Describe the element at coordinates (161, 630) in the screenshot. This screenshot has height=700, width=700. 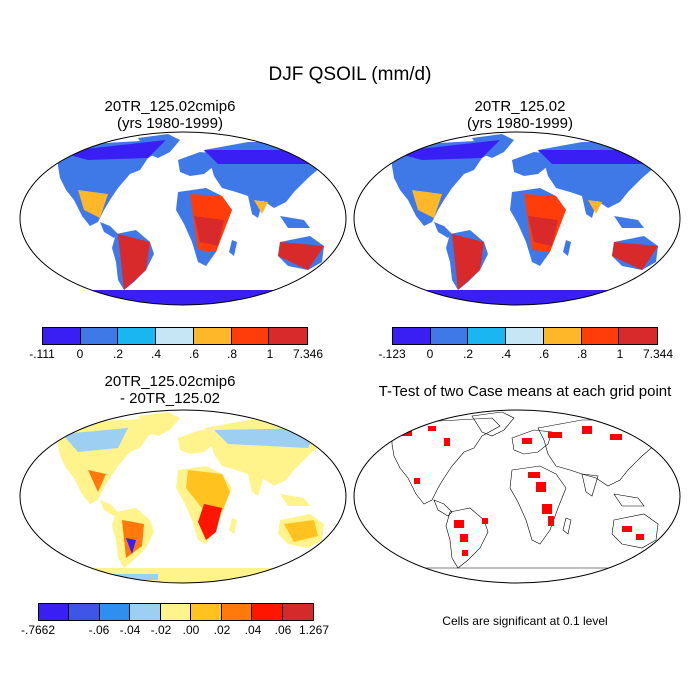
I see `colorbar-tick-label: -.02` at that location.